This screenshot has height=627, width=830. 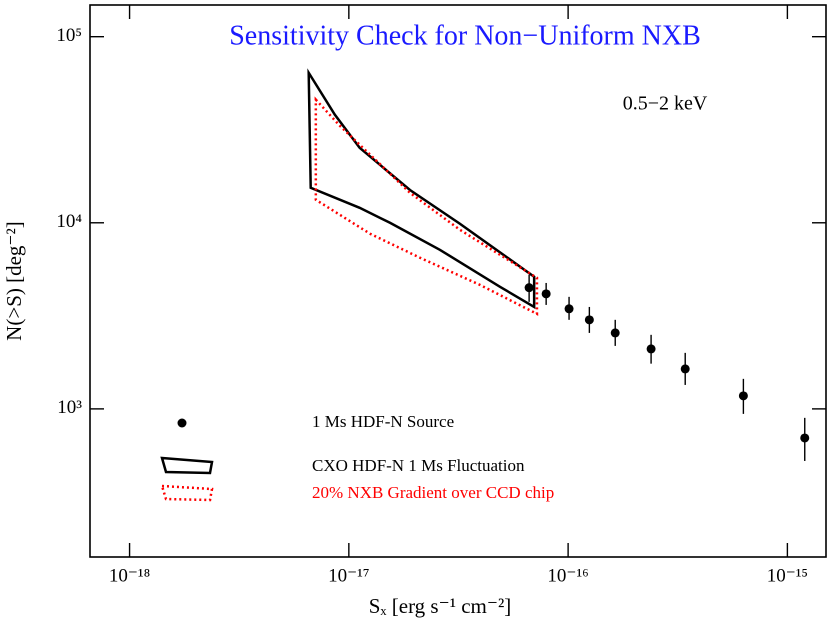 I want to click on y-tick-label: 10³, so click(x=69, y=407).